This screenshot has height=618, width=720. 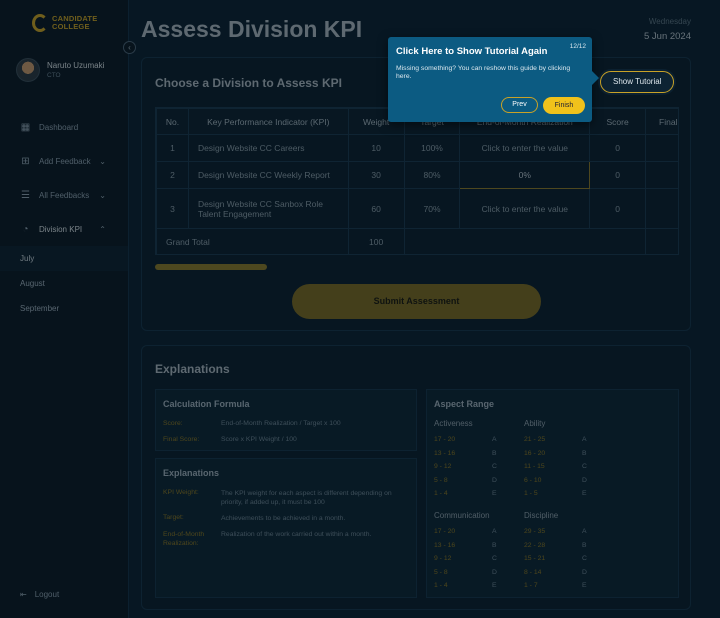 What do you see at coordinates (432, 208) in the screenshot?
I see `cell-target: 70%` at bounding box center [432, 208].